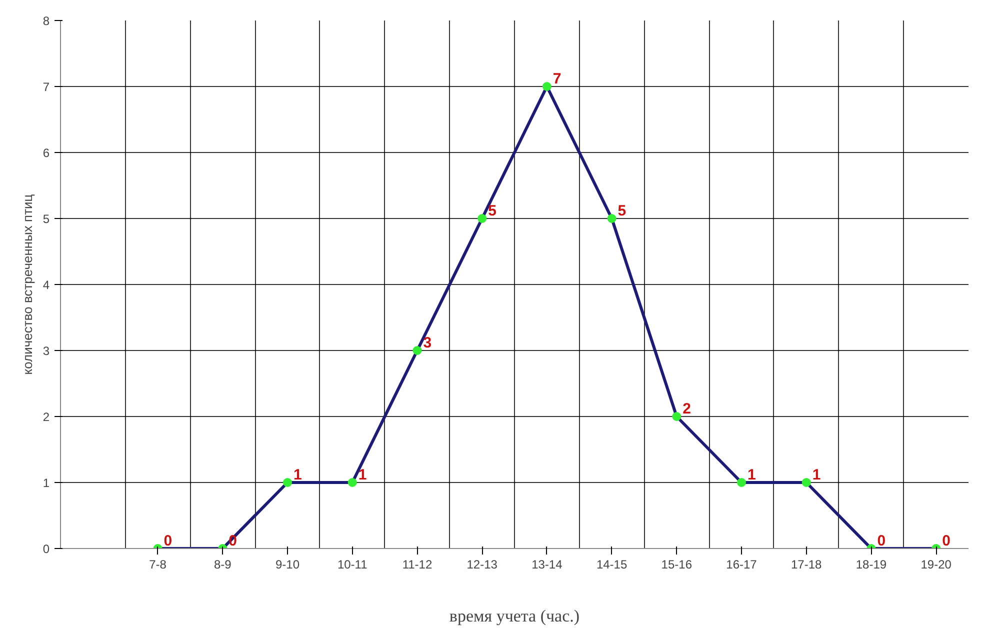 This screenshot has height=628, width=993. I want to click on x-tick-label: 17-18, so click(806, 565).